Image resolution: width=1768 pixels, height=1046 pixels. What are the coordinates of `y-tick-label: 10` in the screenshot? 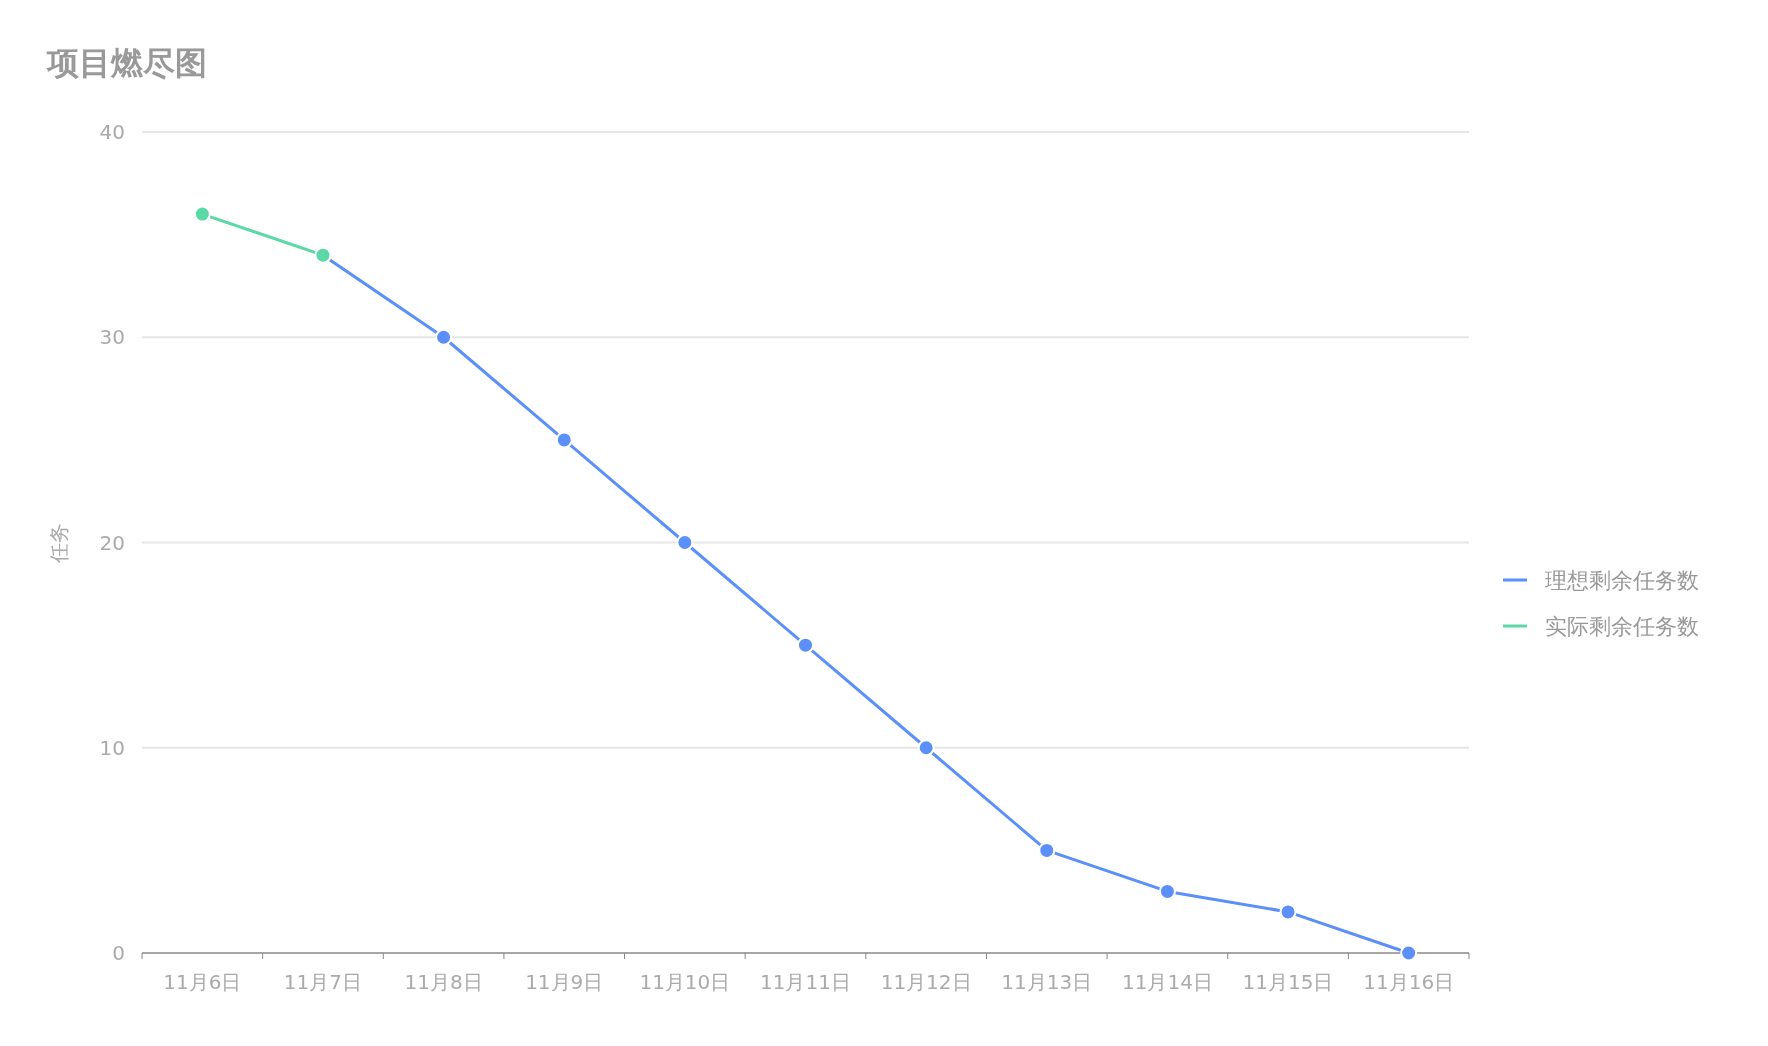 It's located at (112, 747).